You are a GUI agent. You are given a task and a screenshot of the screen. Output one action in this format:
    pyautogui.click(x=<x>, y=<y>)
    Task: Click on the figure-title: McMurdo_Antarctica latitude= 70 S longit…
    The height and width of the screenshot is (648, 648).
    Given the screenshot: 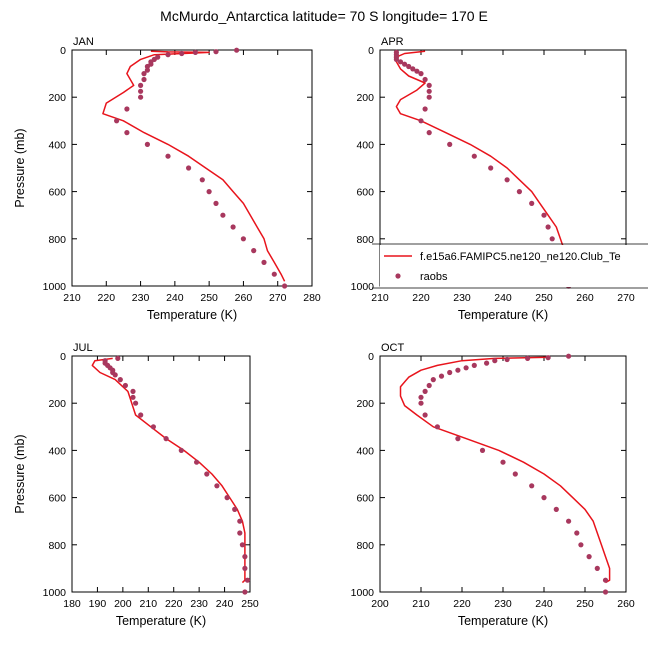 What is the action you would take?
    pyautogui.click(x=324, y=16)
    